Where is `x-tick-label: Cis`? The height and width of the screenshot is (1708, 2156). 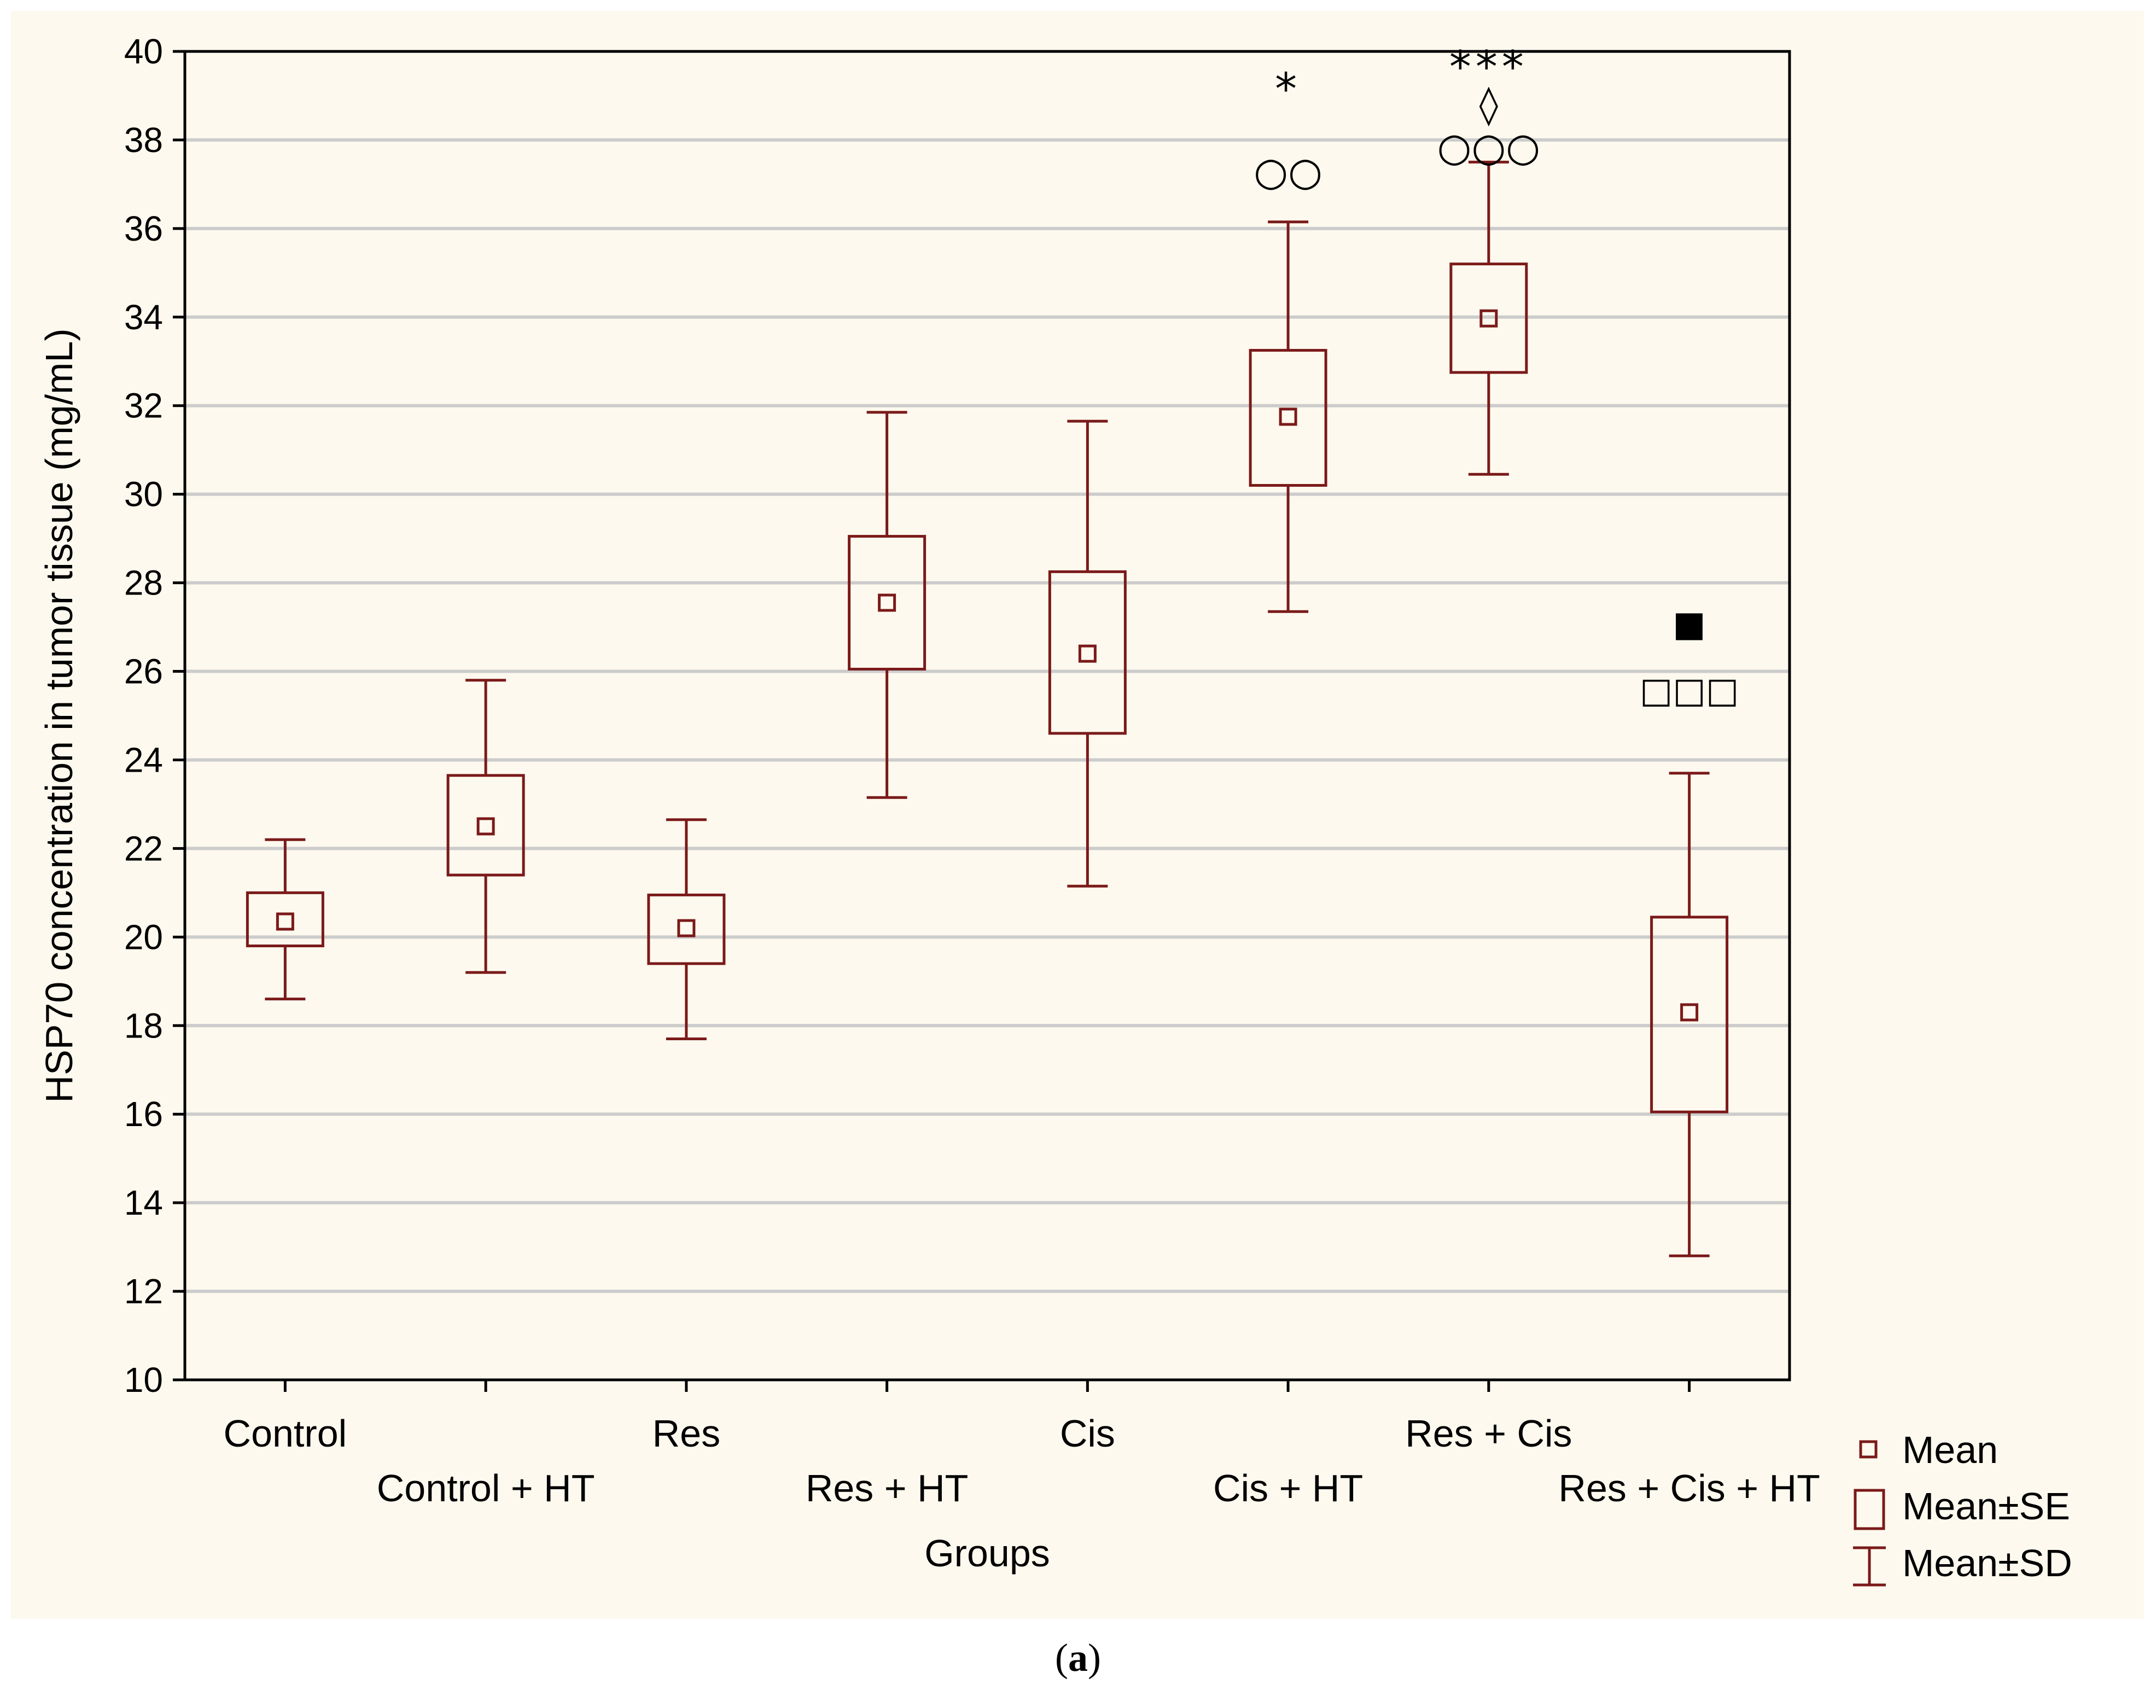 x-tick-label: Cis is located at coordinates (1087, 1433).